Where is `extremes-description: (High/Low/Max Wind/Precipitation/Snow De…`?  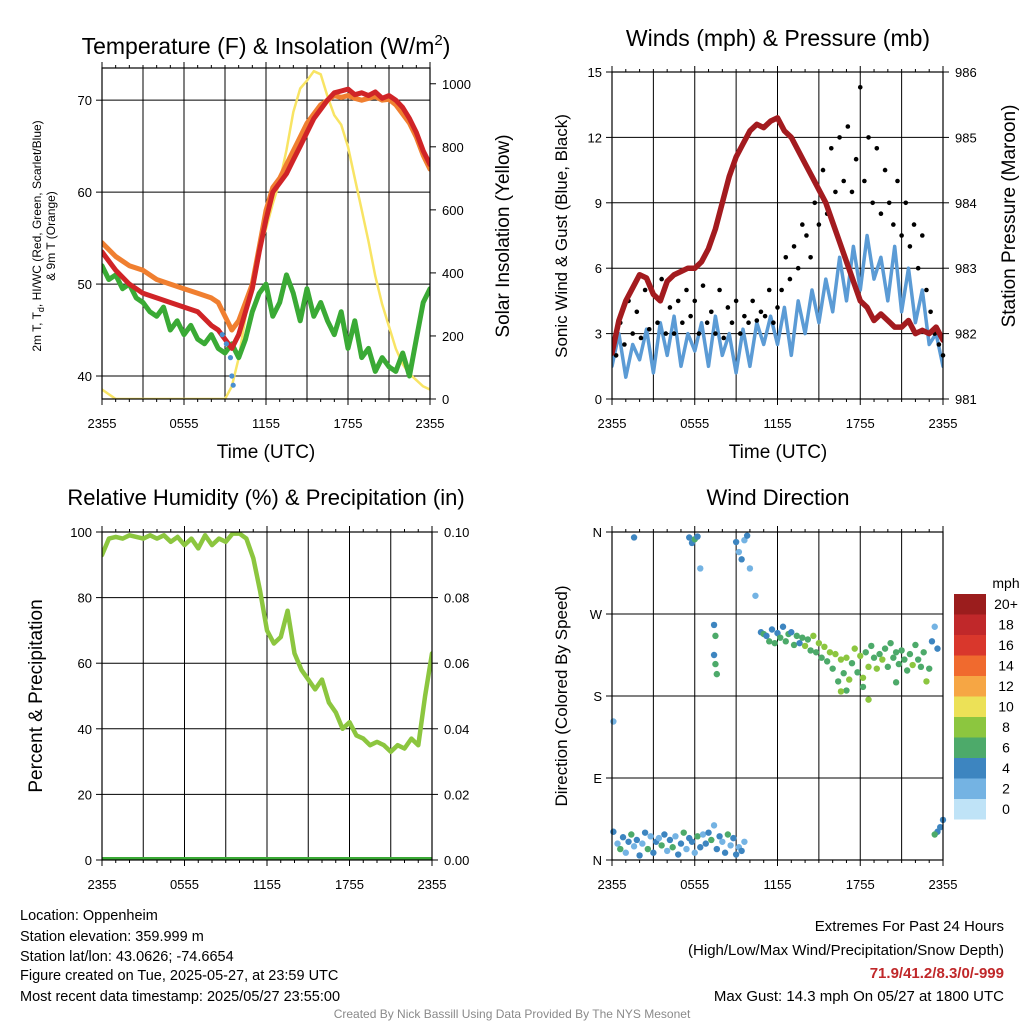 extremes-description: (High/Low/Max Wind/Precipitation/Snow De… is located at coordinates (846, 950).